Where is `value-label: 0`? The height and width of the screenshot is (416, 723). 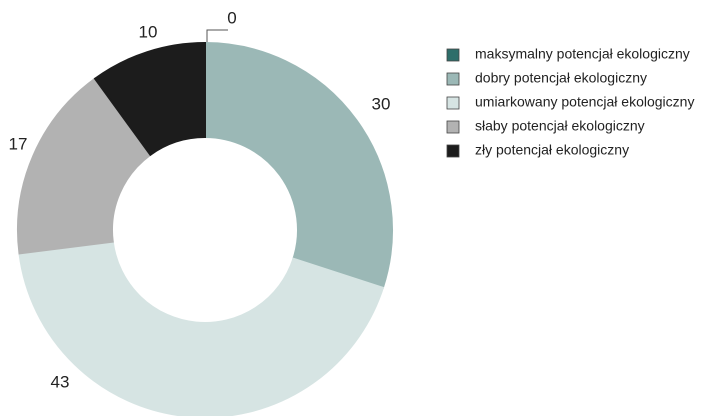
value-label: 0 is located at coordinates (231, 17).